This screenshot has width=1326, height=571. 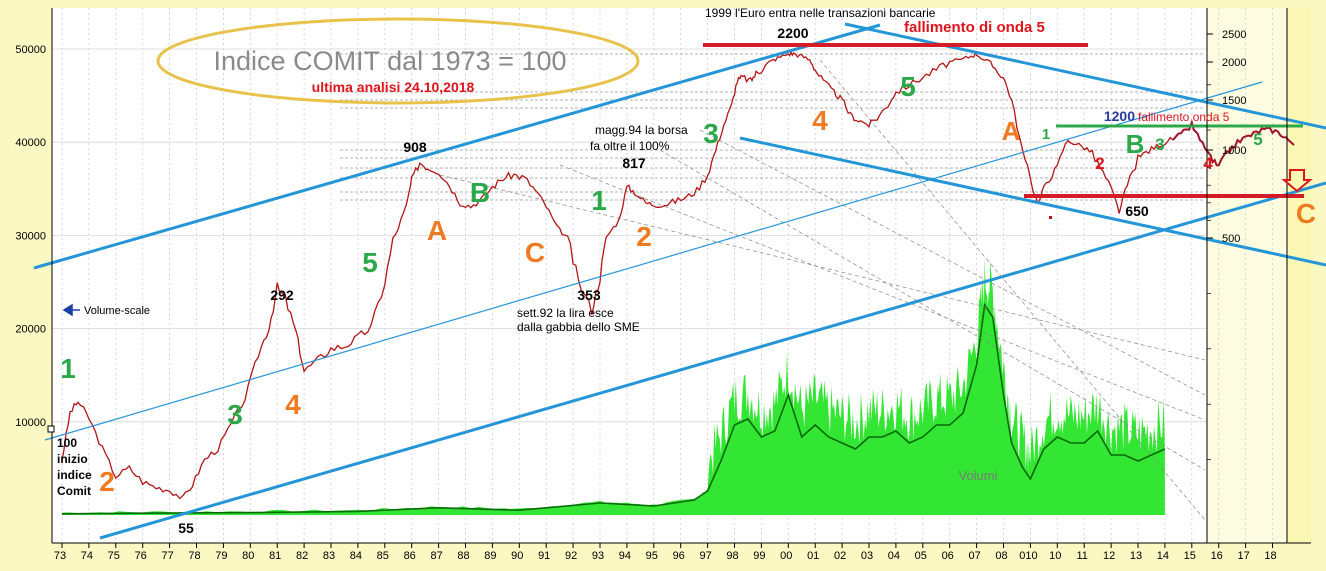 I want to click on x-tick-label: 89, so click(x=490, y=556).